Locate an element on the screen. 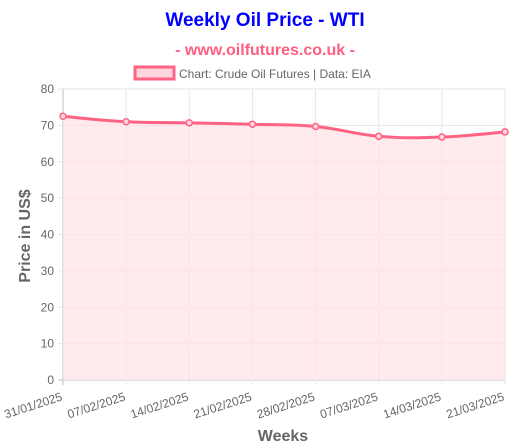  x-tick-label: 07/03/2025 is located at coordinates (349, 405).